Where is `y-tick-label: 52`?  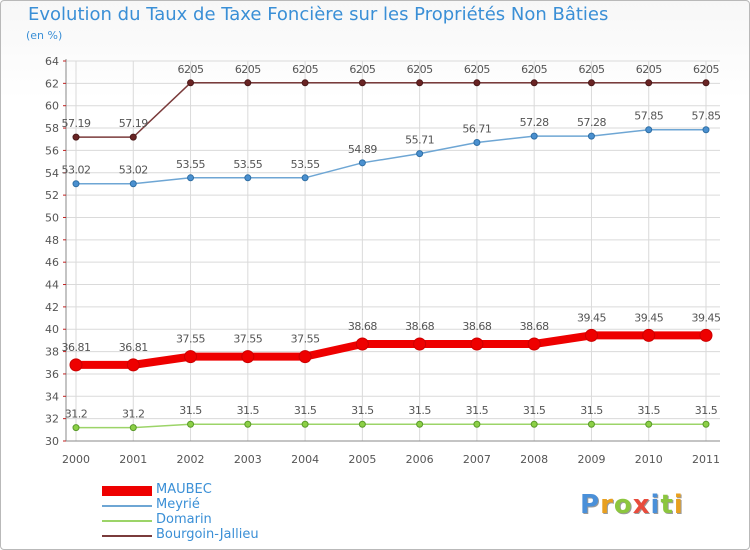
y-tick-label: 52 is located at coordinates (52, 195).